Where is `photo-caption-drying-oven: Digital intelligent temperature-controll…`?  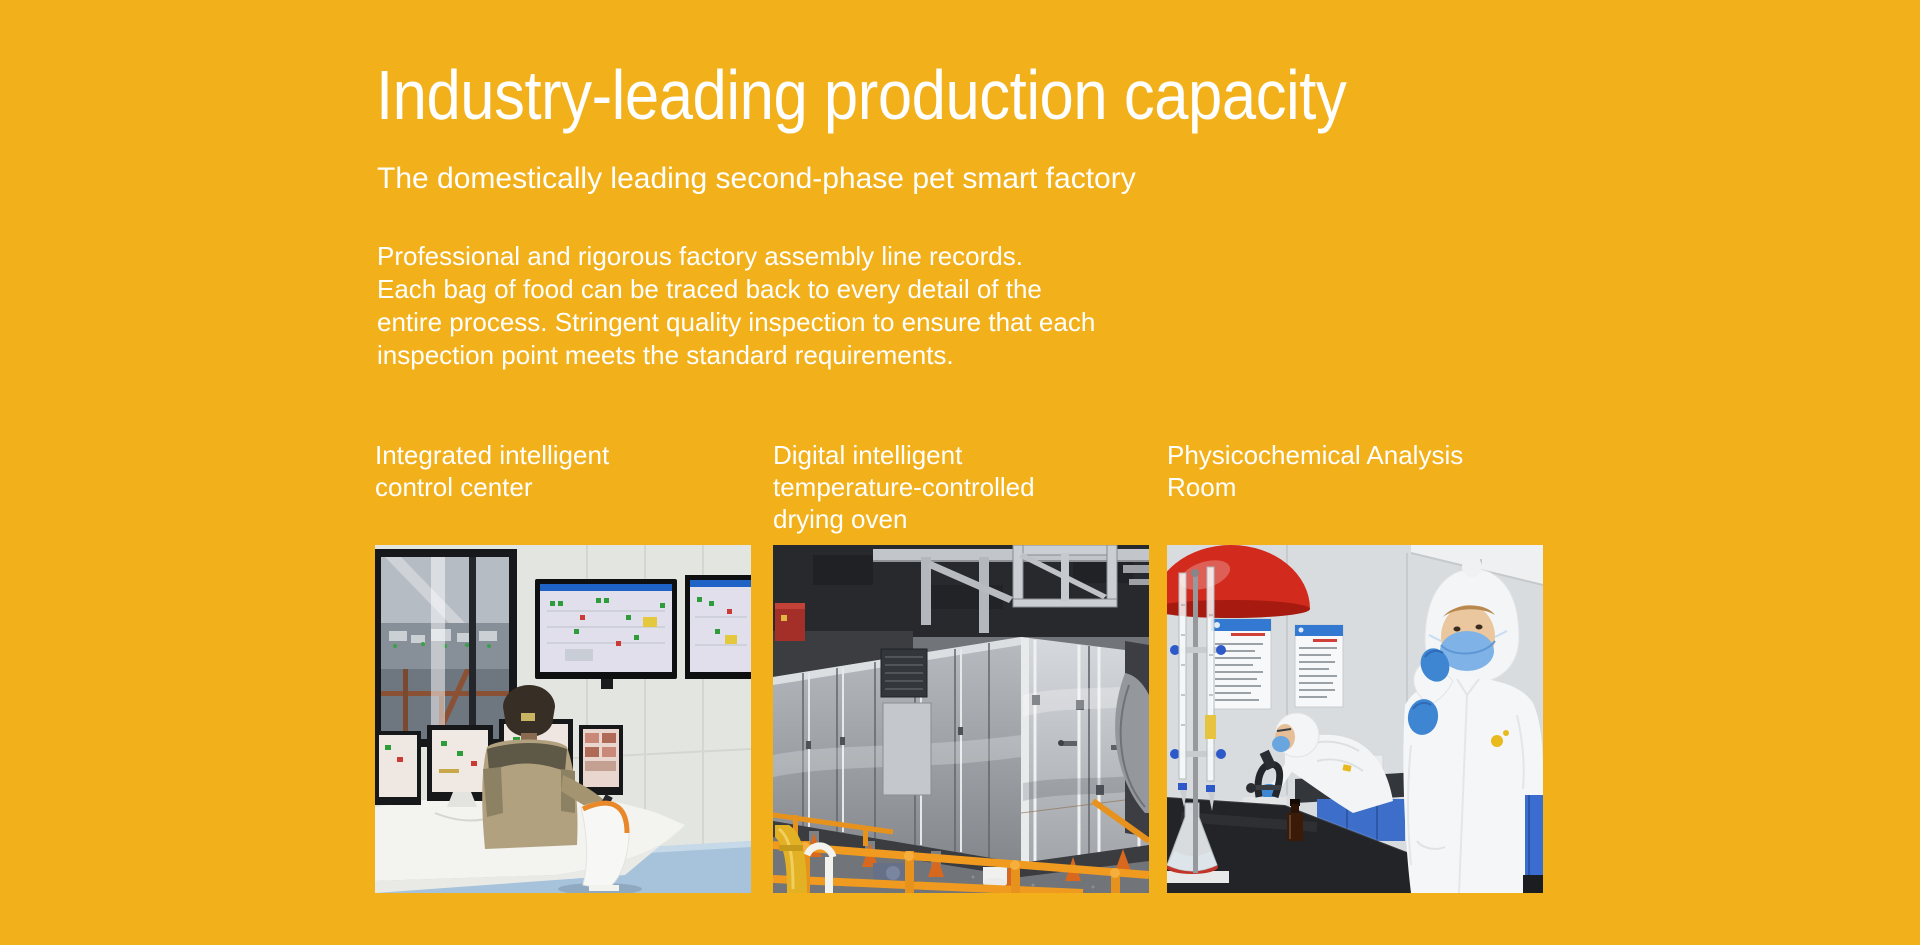
photo-caption-drying-oven: Digital intelligent temperature-controll… is located at coordinates (904, 487).